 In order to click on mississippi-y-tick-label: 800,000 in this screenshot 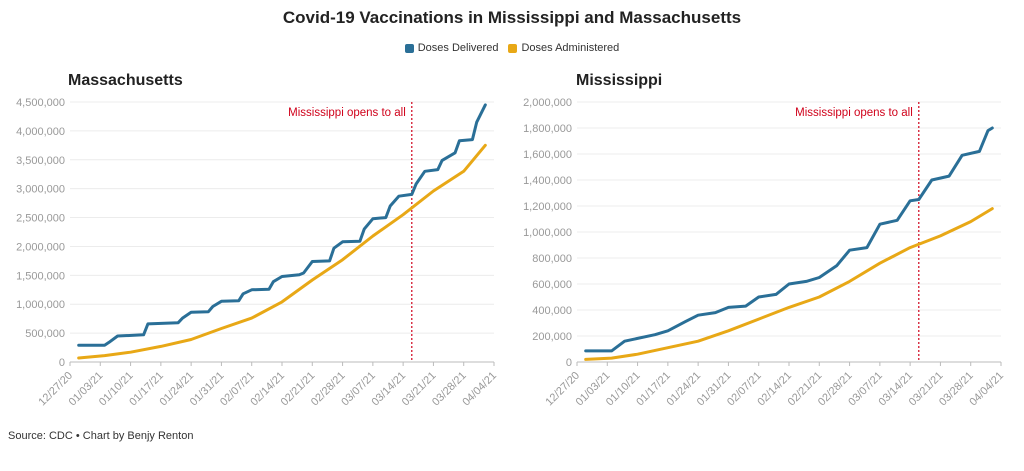, I will do `click(552, 259)`.